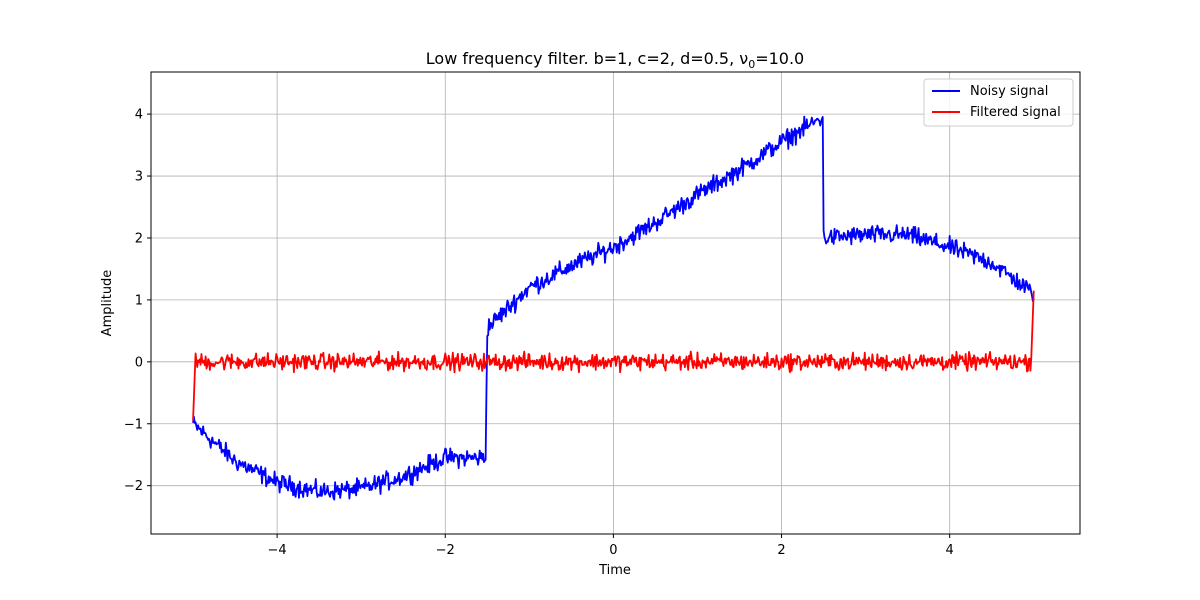  I want to click on y-tick-label: 1, so click(139, 300).